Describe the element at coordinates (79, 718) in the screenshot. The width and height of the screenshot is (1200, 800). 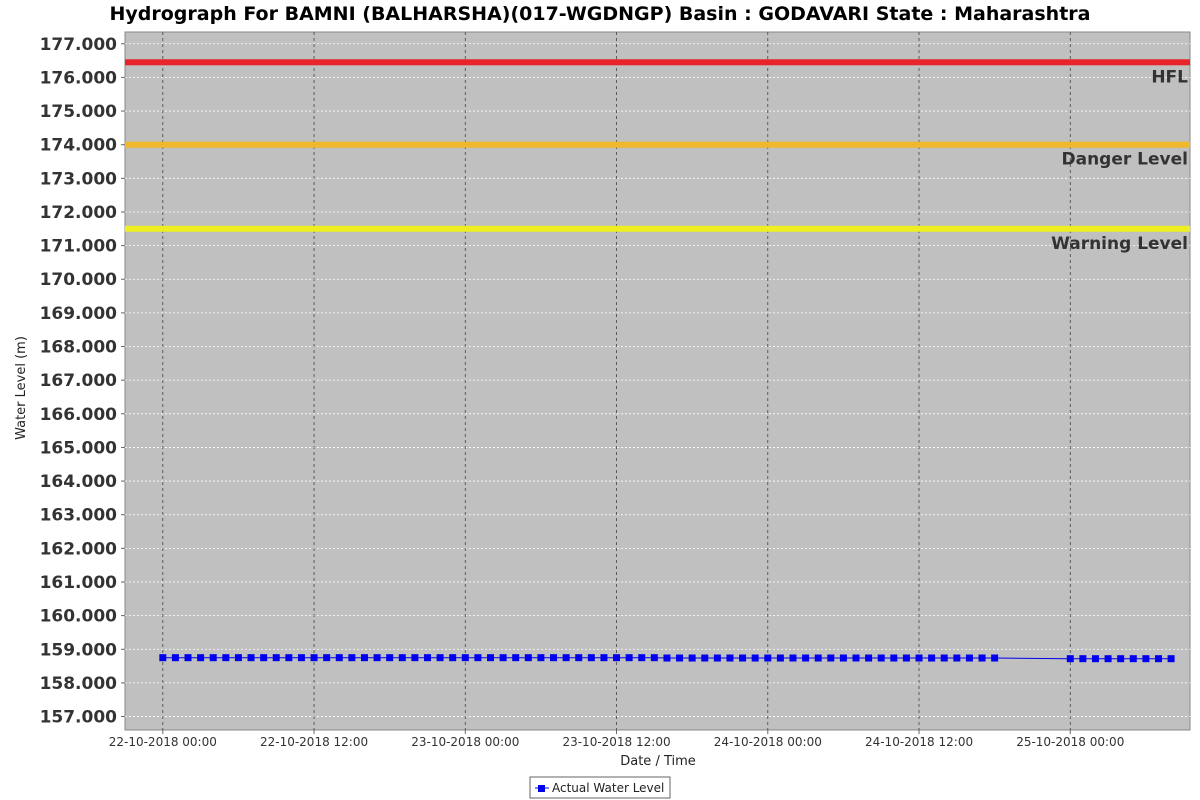
I see `y-tick-label: 157.000` at that location.